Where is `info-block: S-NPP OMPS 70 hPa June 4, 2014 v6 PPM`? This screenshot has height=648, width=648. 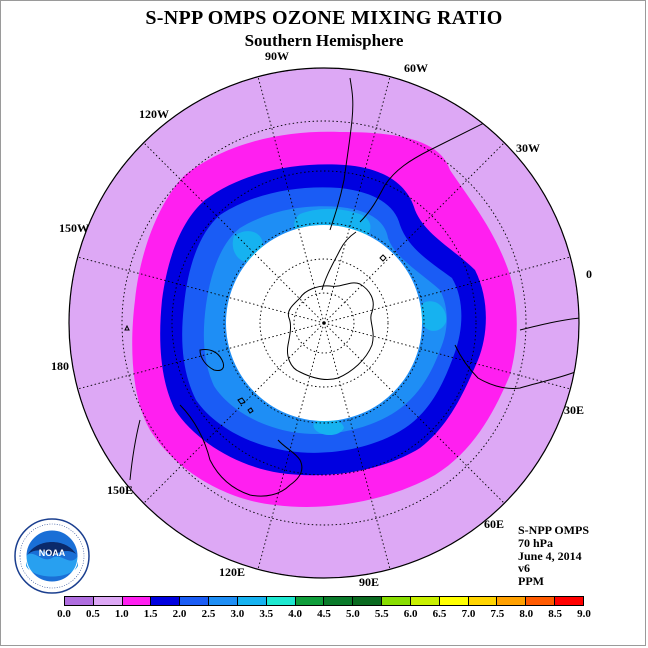 info-block: S-NPP OMPS 70 hPa June 4, 2014 v6 PPM is located at coordinates (553, 556).